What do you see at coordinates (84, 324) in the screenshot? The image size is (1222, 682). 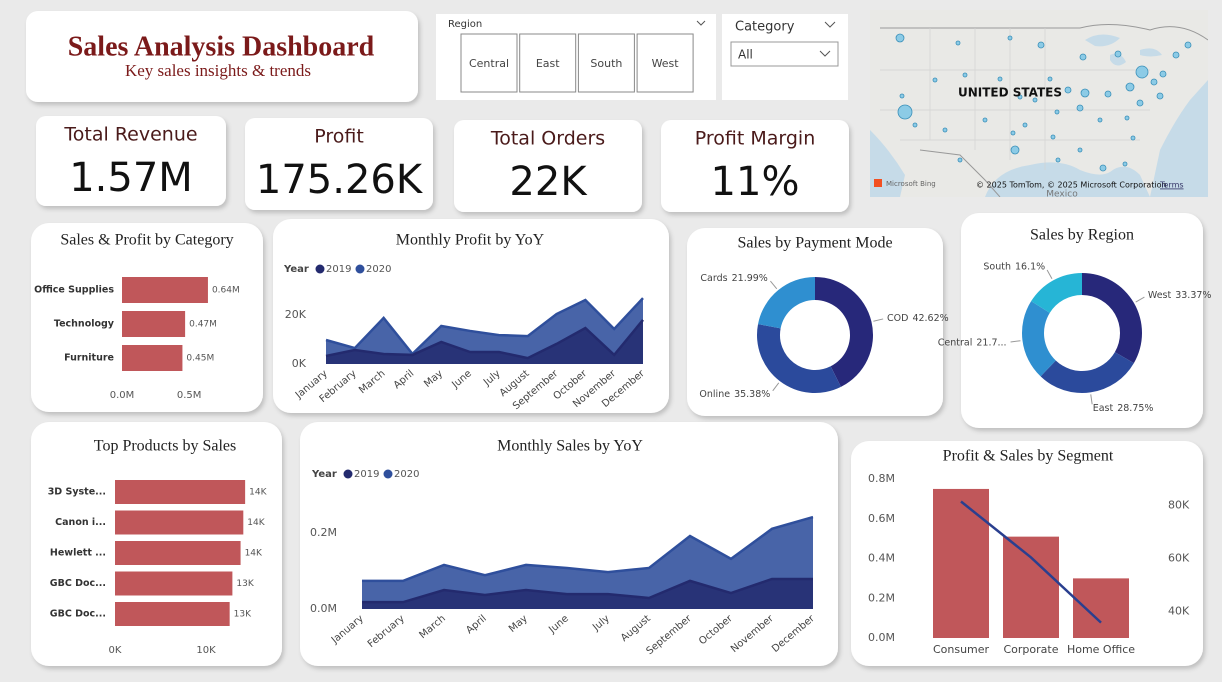 I see `category-label: Technology` at bounding box center [84, 324].